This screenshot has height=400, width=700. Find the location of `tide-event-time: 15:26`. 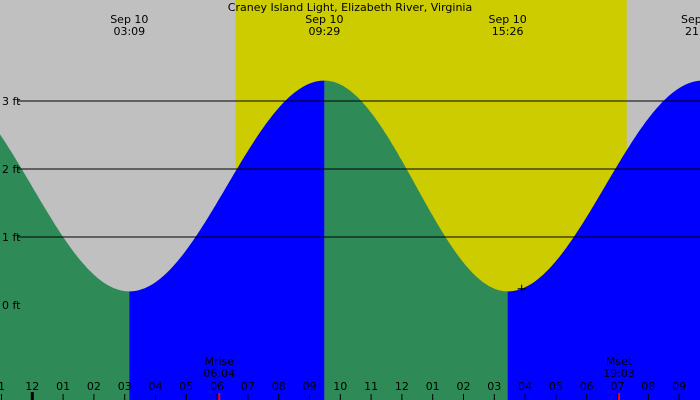

tide-event-time: 15:26 is located at coordinates (508, 31).